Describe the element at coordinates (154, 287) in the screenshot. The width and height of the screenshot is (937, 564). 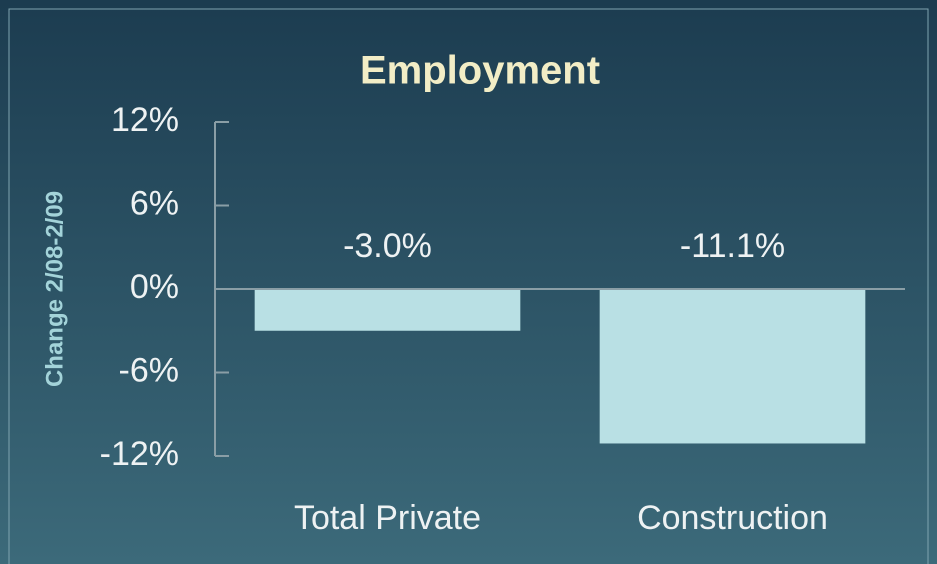
I see `y-tick-label: 0%` at that location.